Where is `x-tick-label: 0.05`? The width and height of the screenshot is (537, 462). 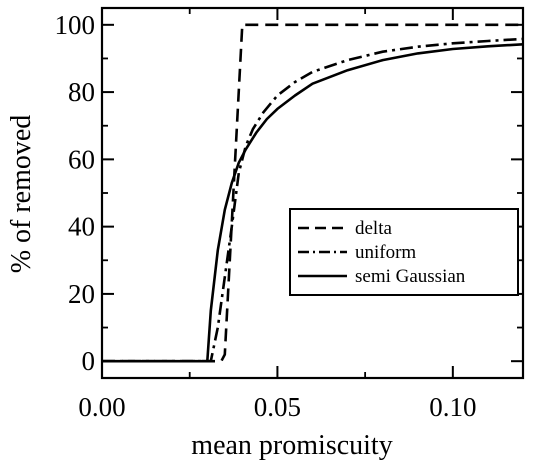 x-tick-label: 0.05 is located at coordinates (277, 407).